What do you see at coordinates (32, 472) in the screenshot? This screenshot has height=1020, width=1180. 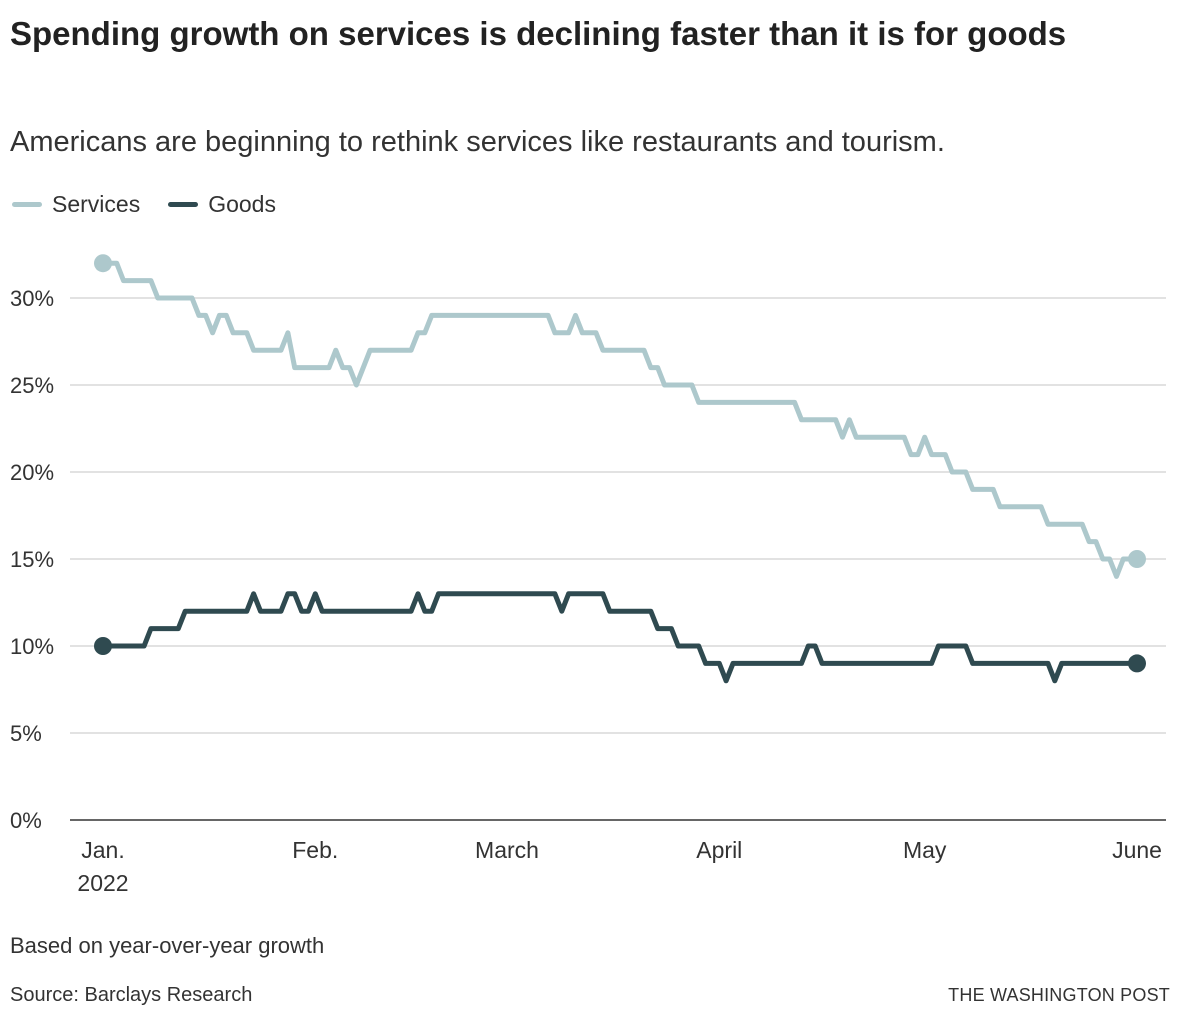 I see `y-tick-label: 20%` at bounding box center [32, 472].